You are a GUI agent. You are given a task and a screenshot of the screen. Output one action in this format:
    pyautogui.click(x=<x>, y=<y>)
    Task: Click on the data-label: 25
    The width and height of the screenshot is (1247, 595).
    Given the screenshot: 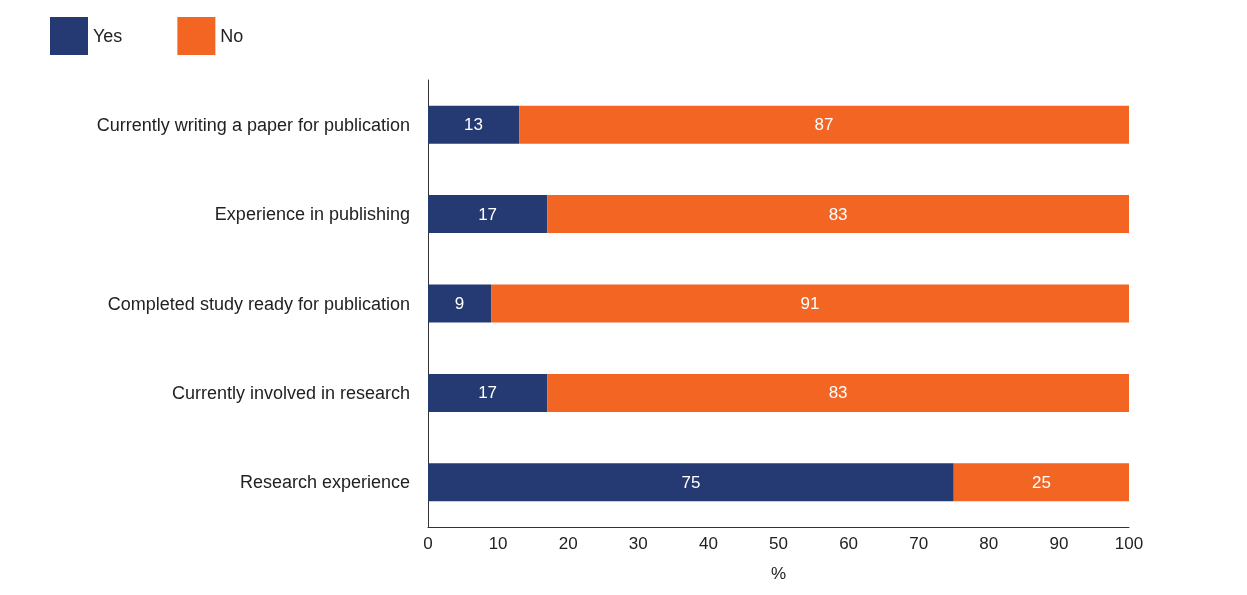 What is the action you would take?
    pyautogui.click(x=1041, y=482)
    